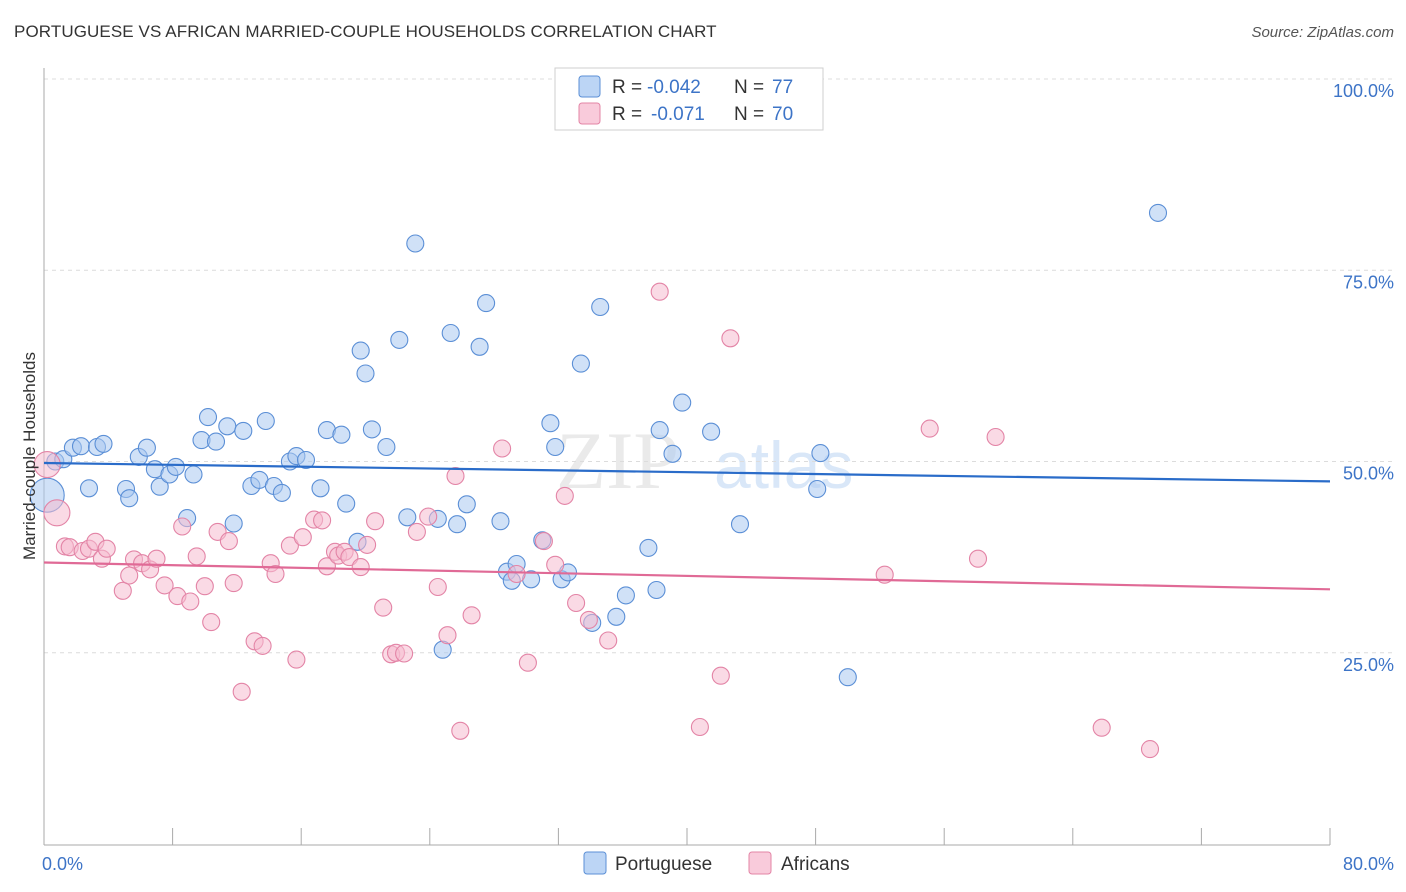 The width and height of the screenshot is (1406, 892). What do you see at coordinates (589, 113) in the screenshot?
I see `legend-swatch-africans` at bounding box center [589, 113].